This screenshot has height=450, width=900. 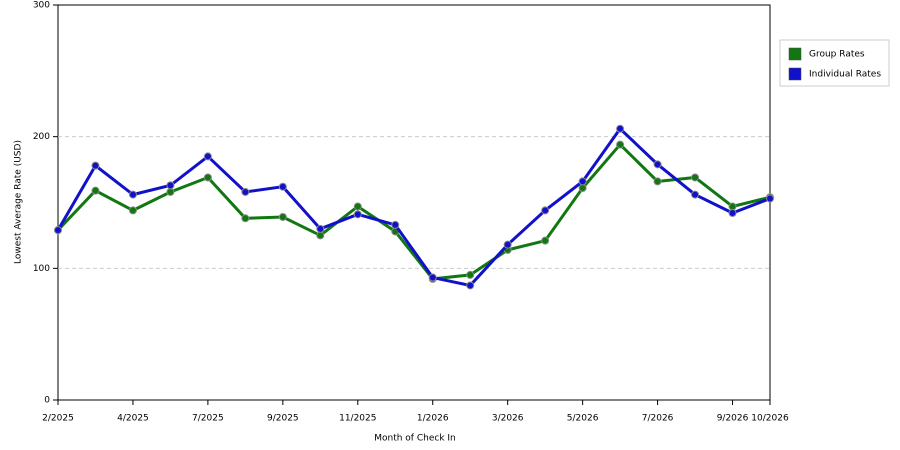 What do you see at coordinates (837, 55) in the screenshot?
I see `legend-label: Group Rates` at bounding box center [837, 55].